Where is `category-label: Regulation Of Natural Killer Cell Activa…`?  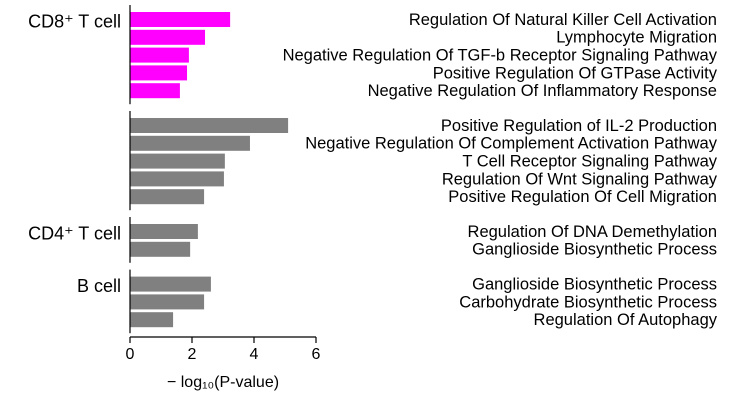 category-label: Regulation Of Natural Killer Cell Activa… is located at coordinates (563, 20).